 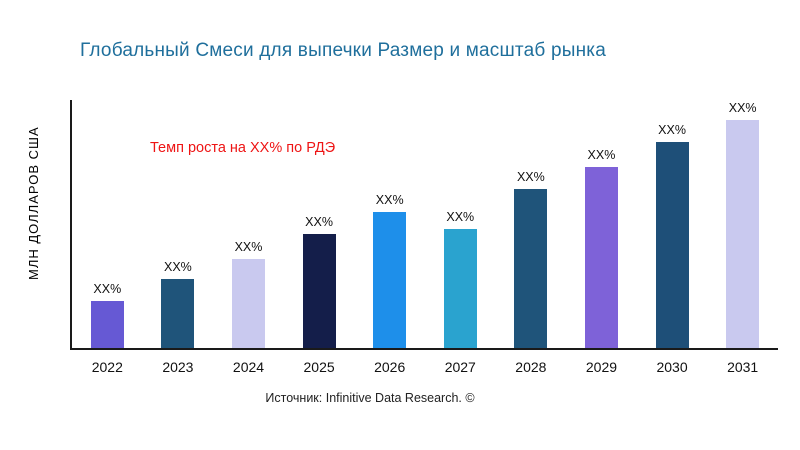 I want to click on bar-2024, so click(x=248, y=303).